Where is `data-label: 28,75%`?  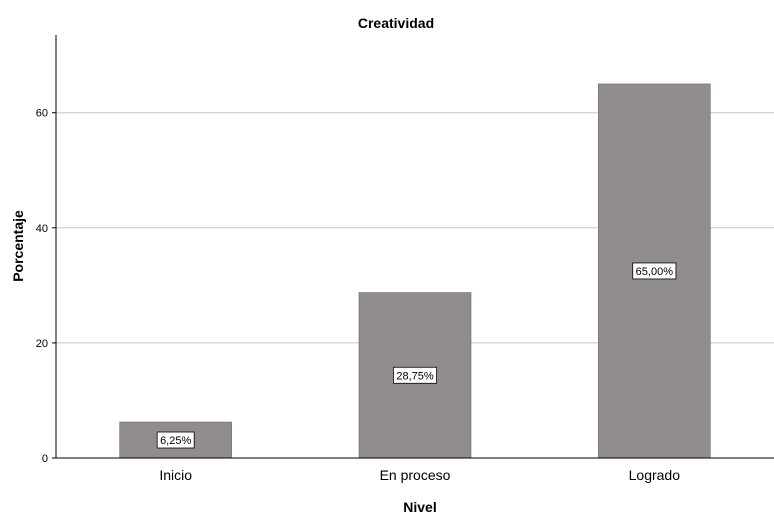 data-label: 28,75% is located at coordinates (414, 375).